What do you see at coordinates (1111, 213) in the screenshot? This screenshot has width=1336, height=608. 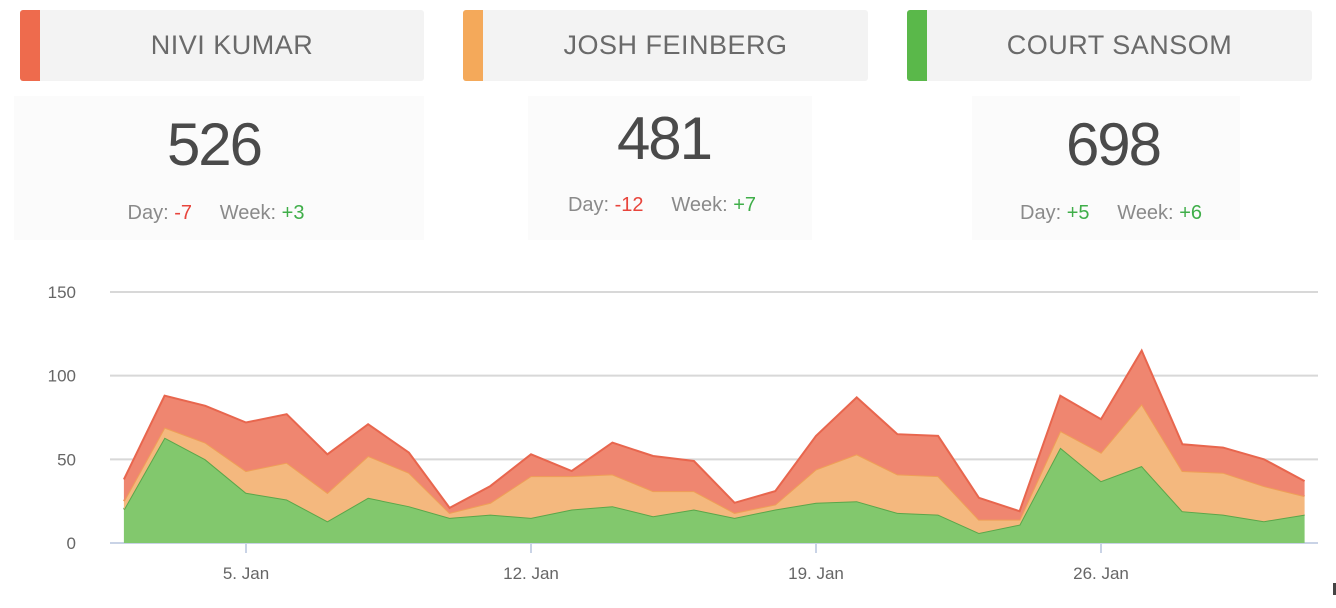 I see `delta-line: Day: +5 Week: +6` at bounding box center [1111, 213].